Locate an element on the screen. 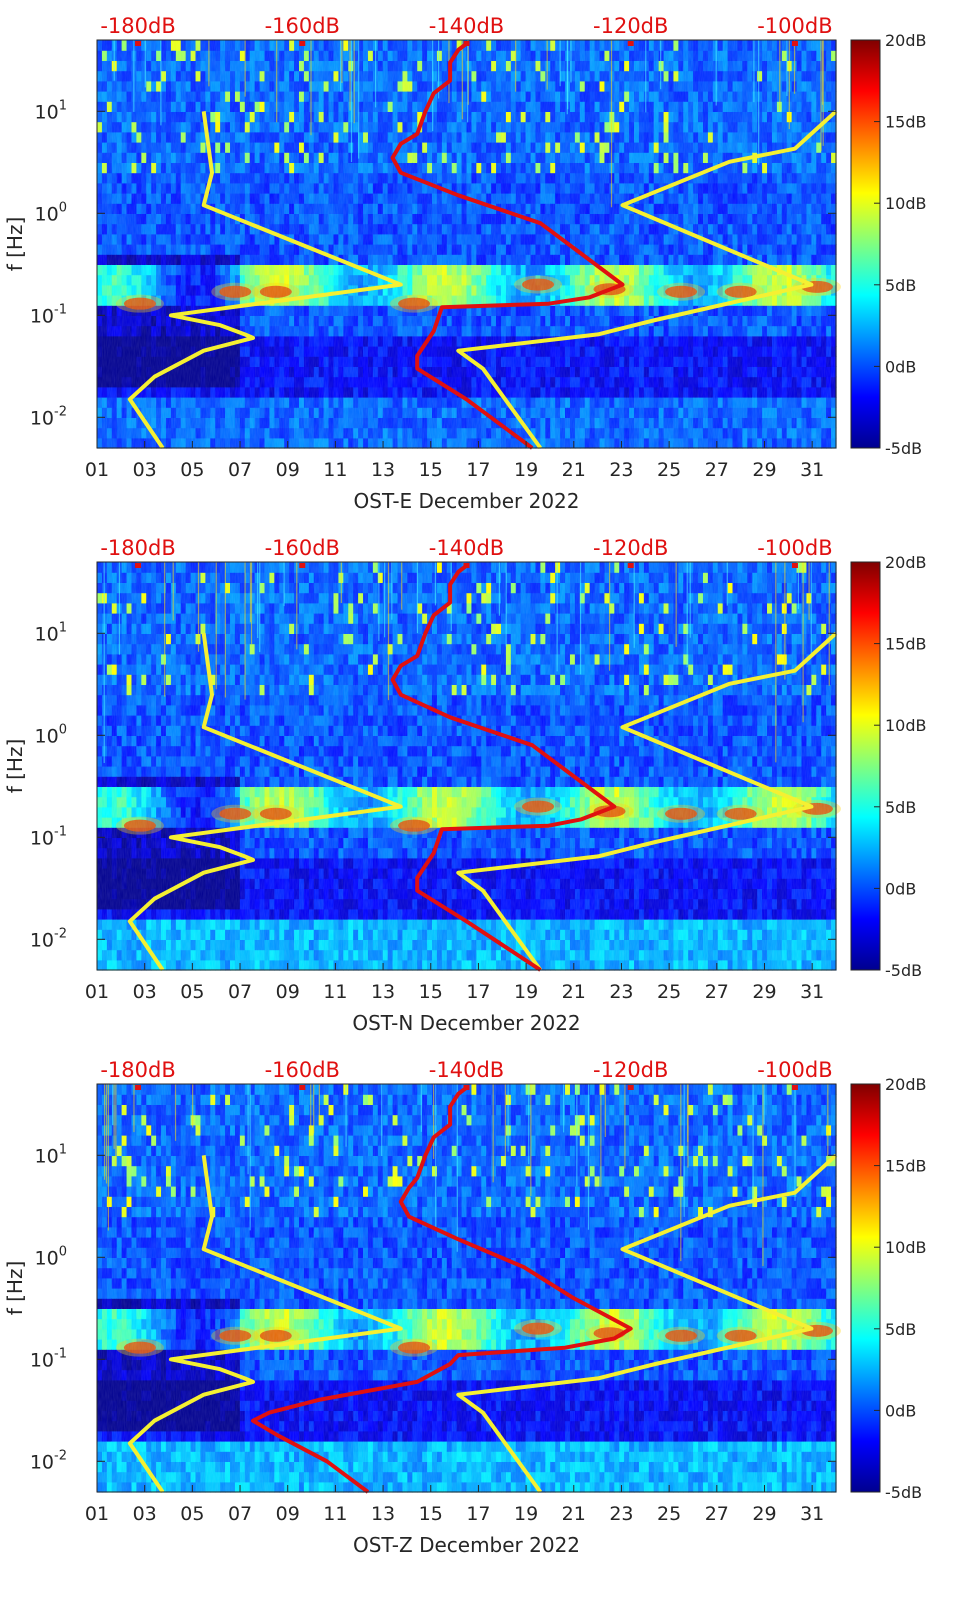  x-axis-title: OST-E December 2022 is located at coordinates (467, 501).